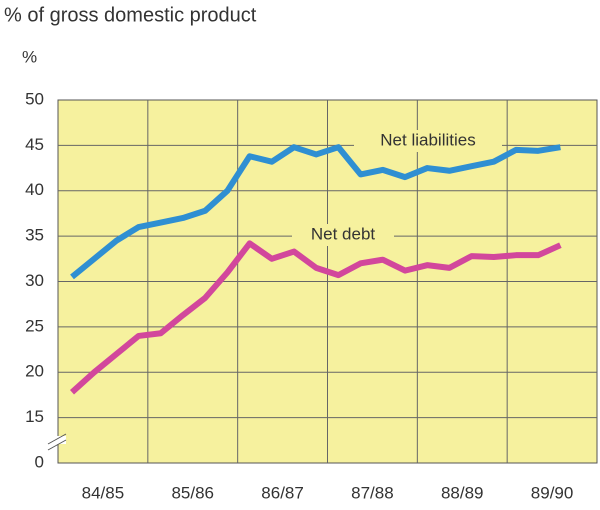 The height and width of the screenshot is (510, 600). Describe the element at coordinates (192, 492) in the screenshot. I see `x-tick-label: 85/86` at that location.